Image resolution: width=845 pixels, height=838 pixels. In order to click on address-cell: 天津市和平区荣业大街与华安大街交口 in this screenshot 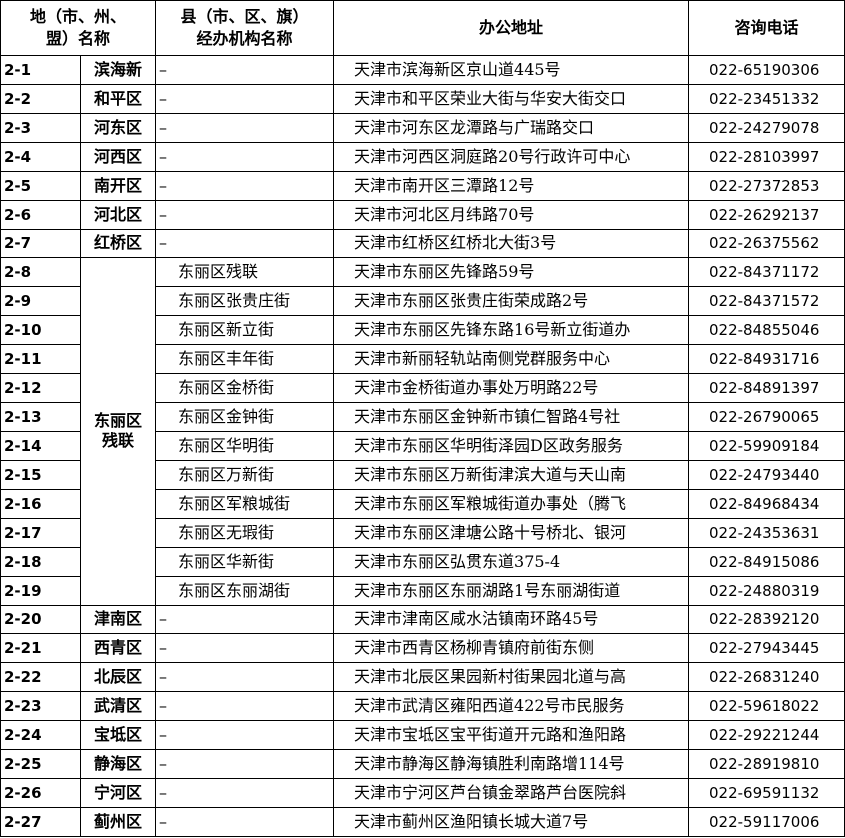, I will do `click(511, 98)`.